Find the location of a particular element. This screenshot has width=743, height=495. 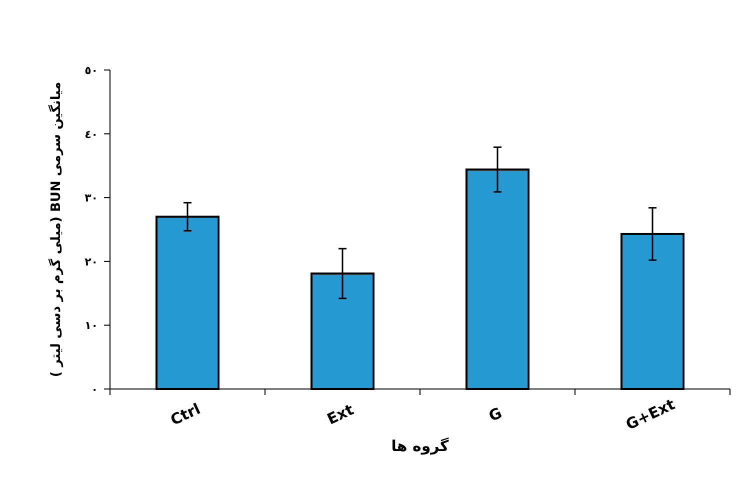

y-tick-label: ١٠ is located at coordinates (91, 325).